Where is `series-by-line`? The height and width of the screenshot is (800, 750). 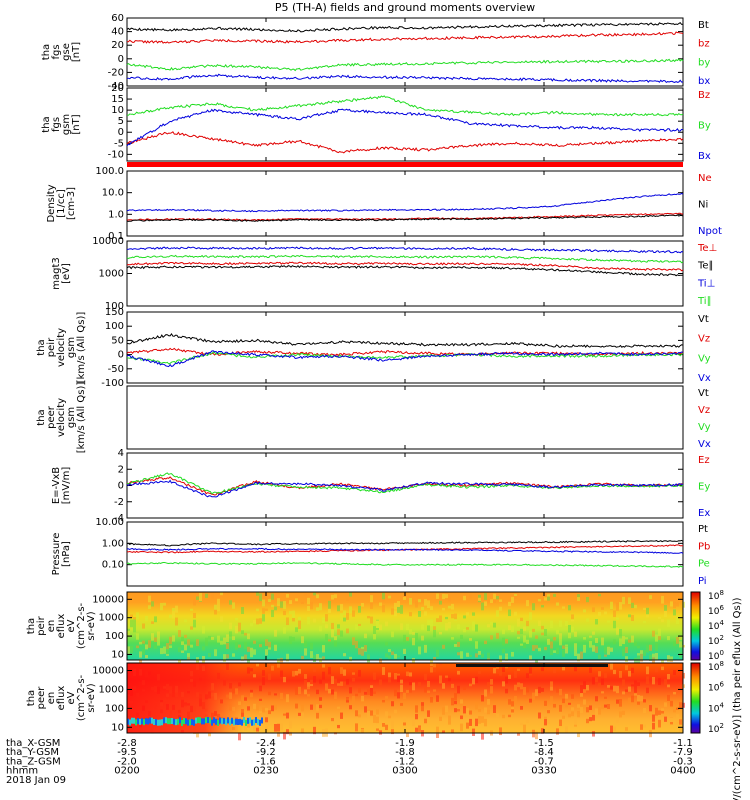 series-by-line is located at coordinates (405, 106).